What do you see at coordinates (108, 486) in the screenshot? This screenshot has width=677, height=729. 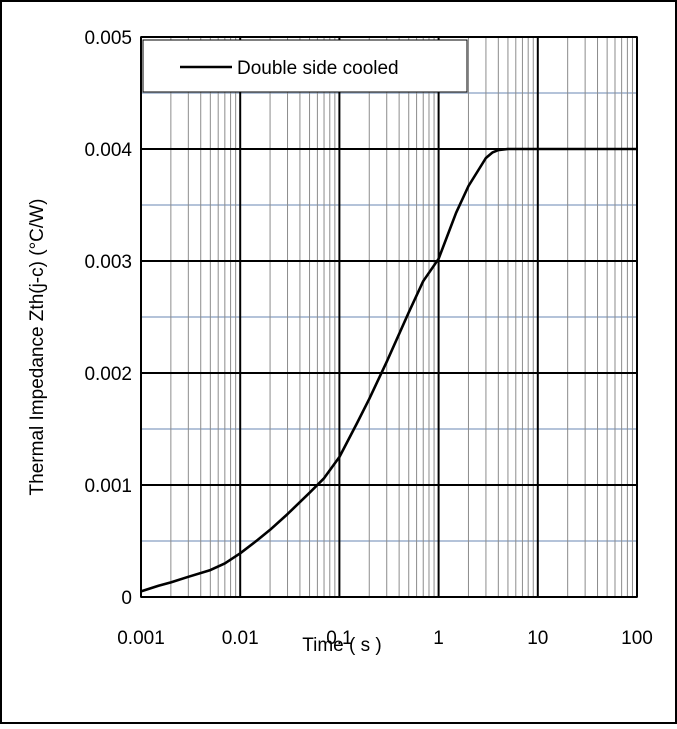 I see `y-tick-label: 0.001` at bounding box center [108, 486].